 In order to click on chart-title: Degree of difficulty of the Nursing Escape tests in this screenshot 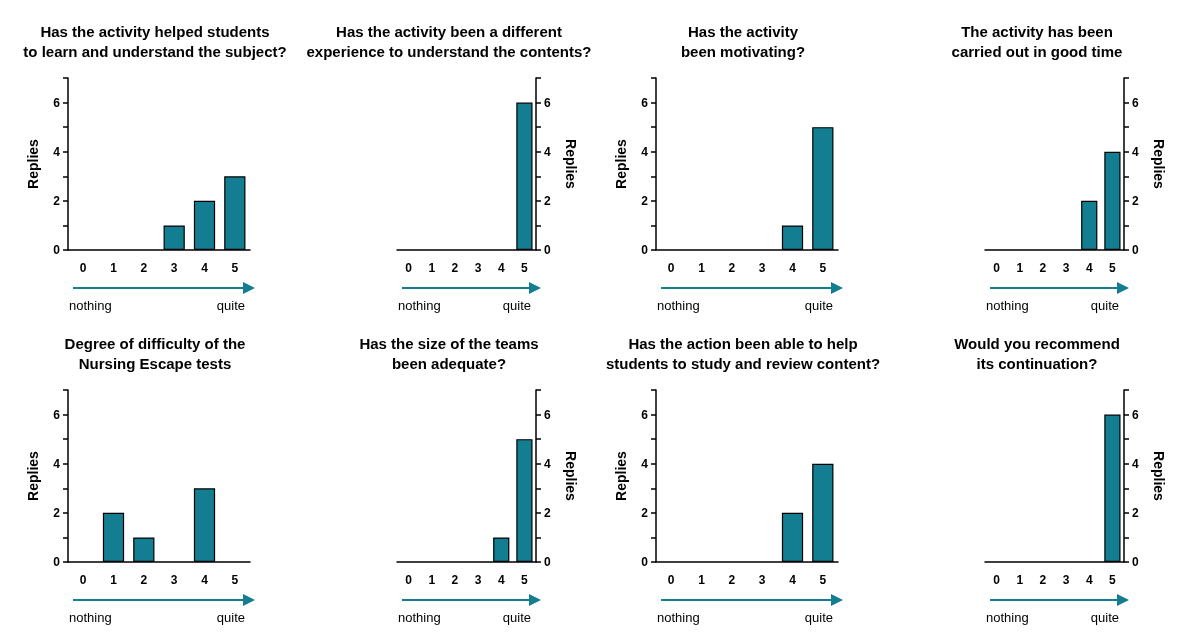, I will do `click(155, 353)`.